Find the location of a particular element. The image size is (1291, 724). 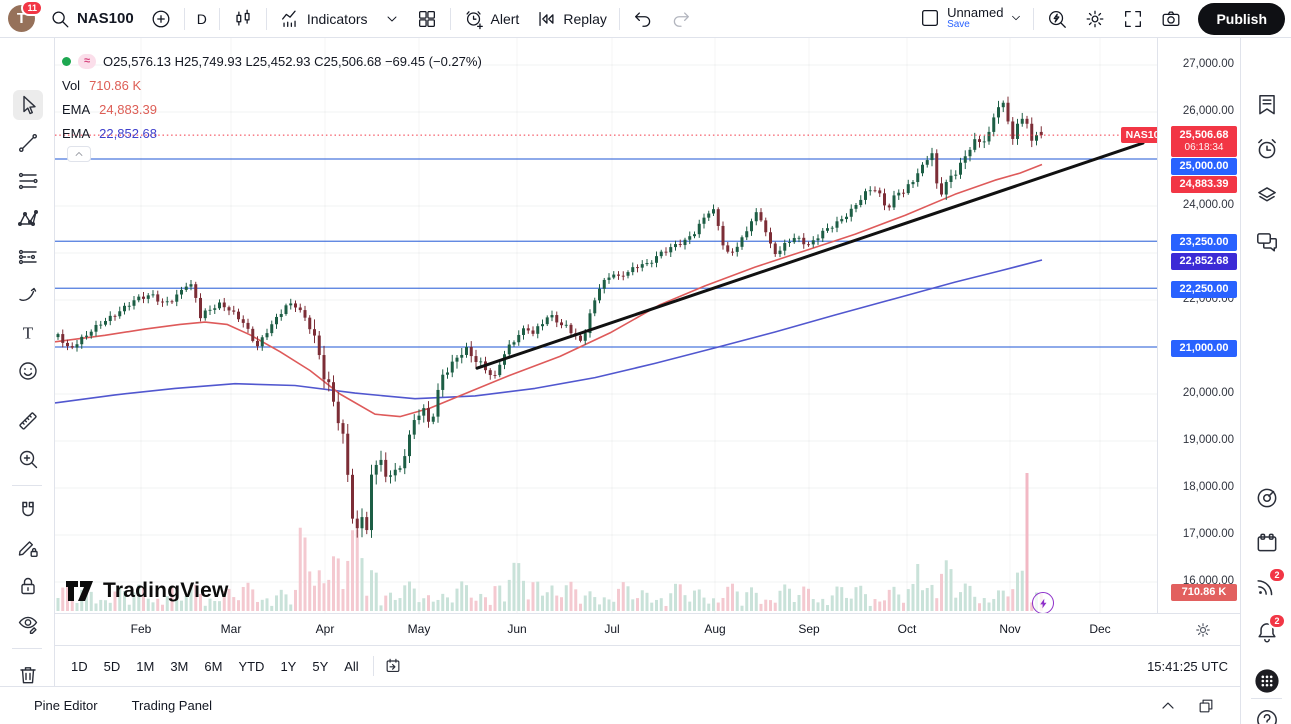

layout-name: Unnamed is located at coordinates (975, 13).